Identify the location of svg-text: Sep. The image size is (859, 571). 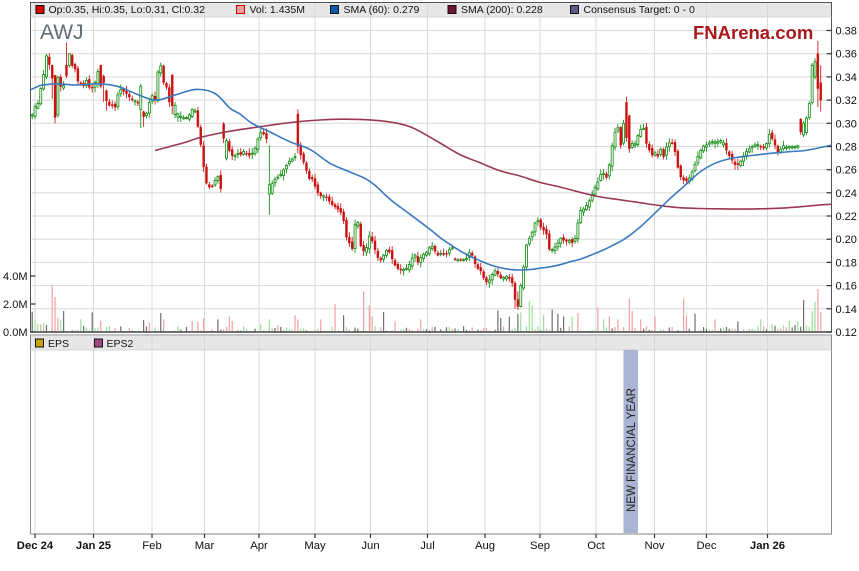
(540, 546).